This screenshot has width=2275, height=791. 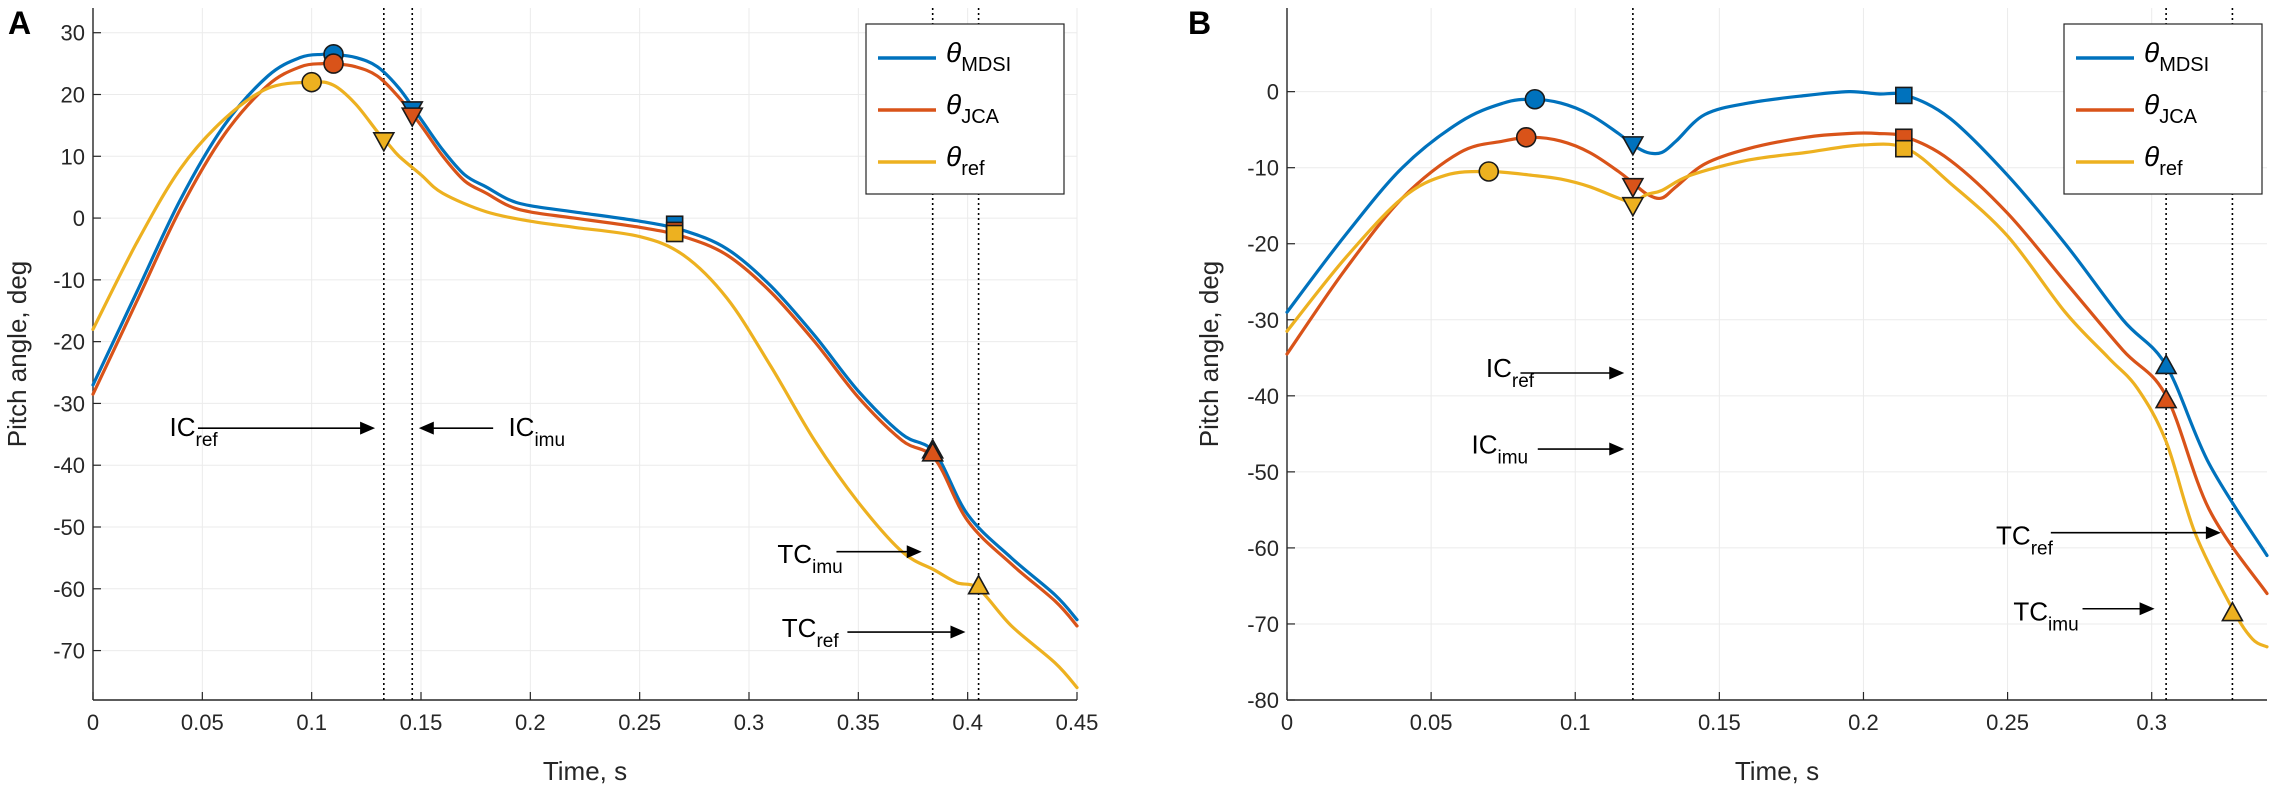 I want to click on marker-square-mdsi, so click(x=1904, y=95).